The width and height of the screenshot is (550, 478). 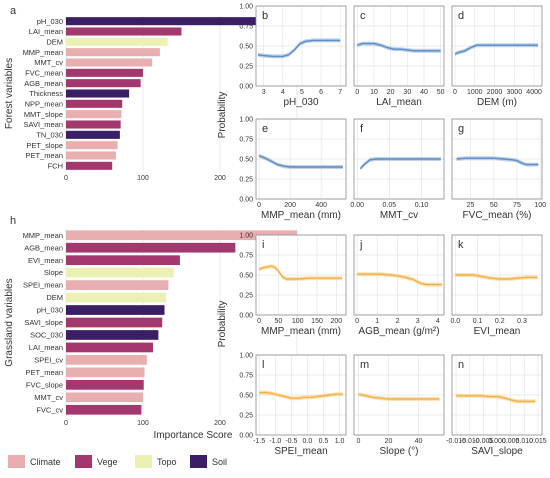 I want to click on bar-MMT_slope, so click(x=94, y=114).